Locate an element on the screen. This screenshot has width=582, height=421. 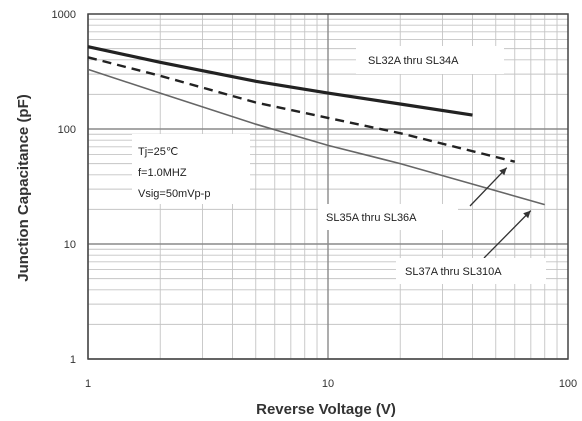
x-axis-label: Reverse Voltage (V) is located at coordinates (326, 409).